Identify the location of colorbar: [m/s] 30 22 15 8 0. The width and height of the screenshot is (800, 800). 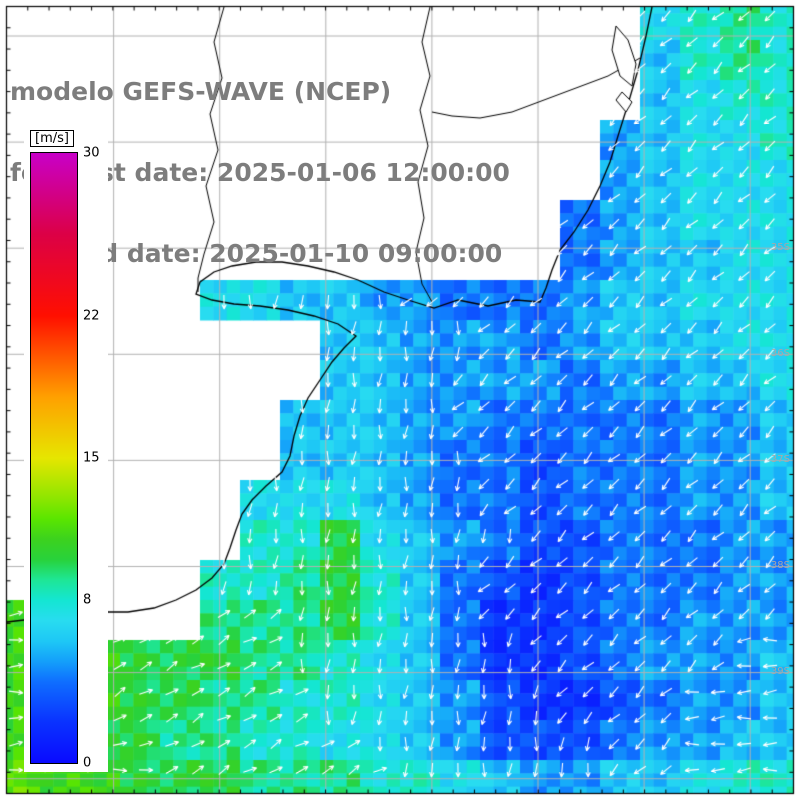
(66, 448).